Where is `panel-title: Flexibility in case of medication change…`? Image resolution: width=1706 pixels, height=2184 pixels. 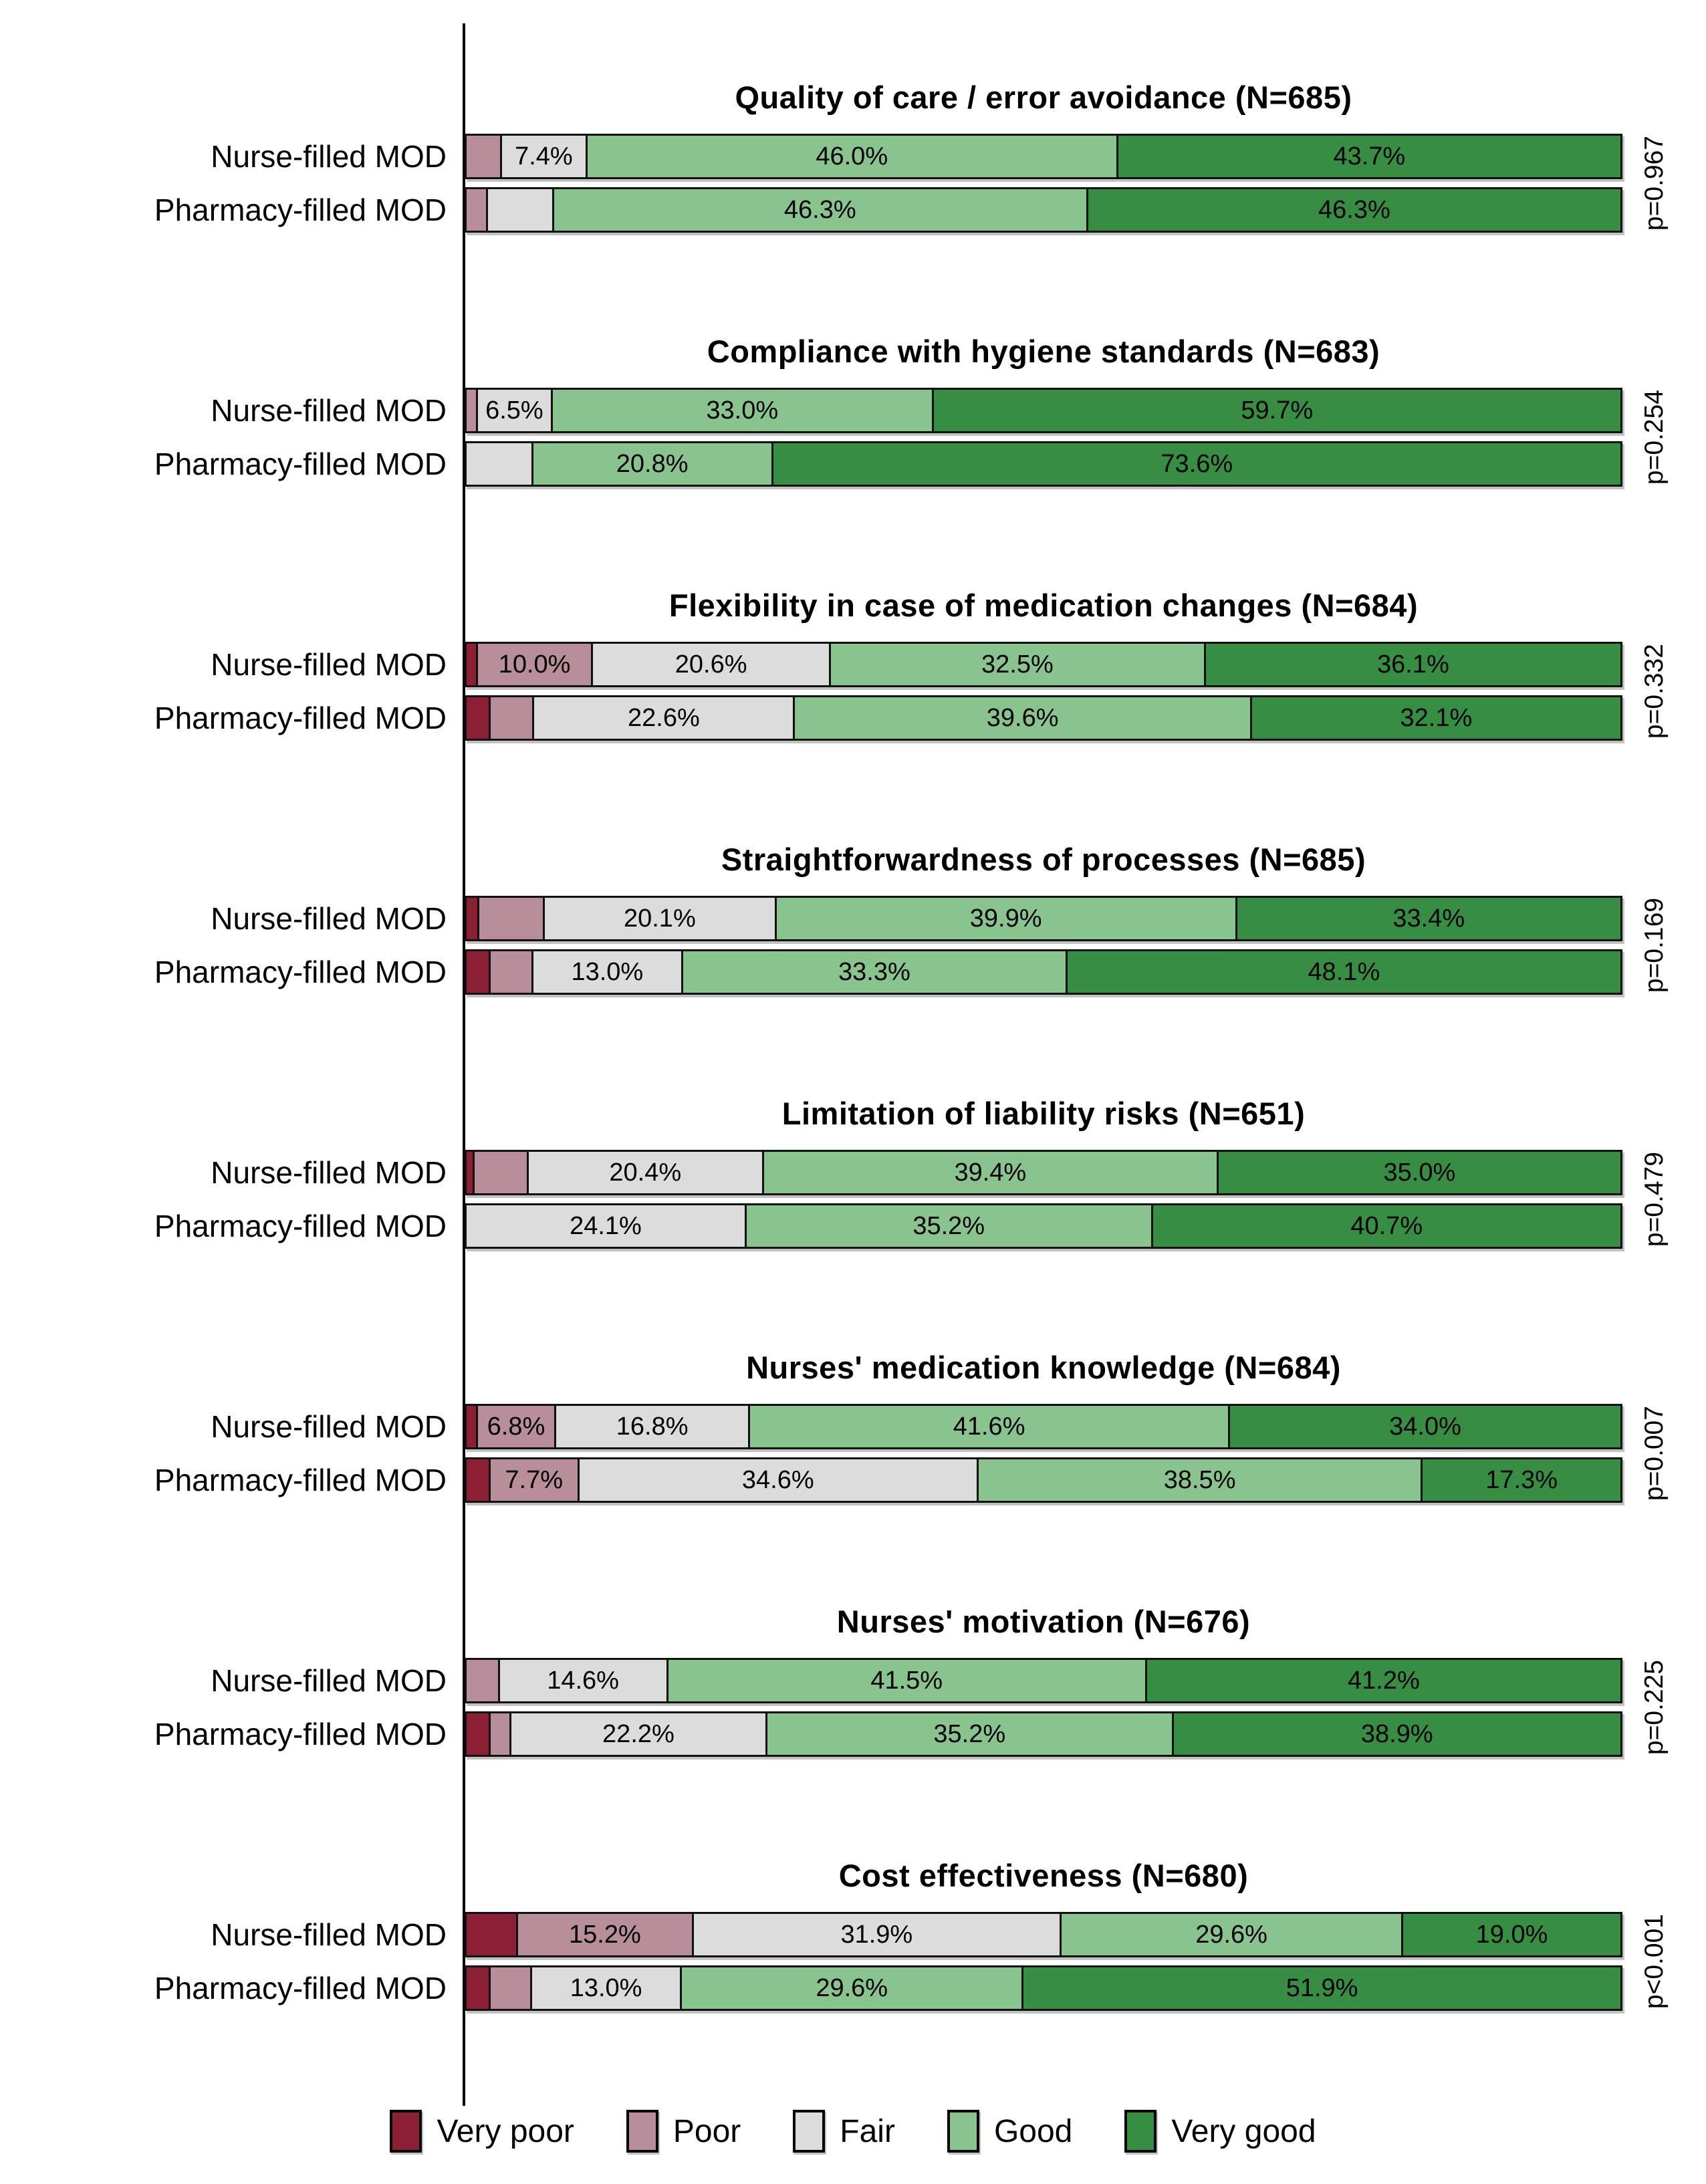
panel-title: Flexibility in case of medication change… is located at coordinates (1043, 605).